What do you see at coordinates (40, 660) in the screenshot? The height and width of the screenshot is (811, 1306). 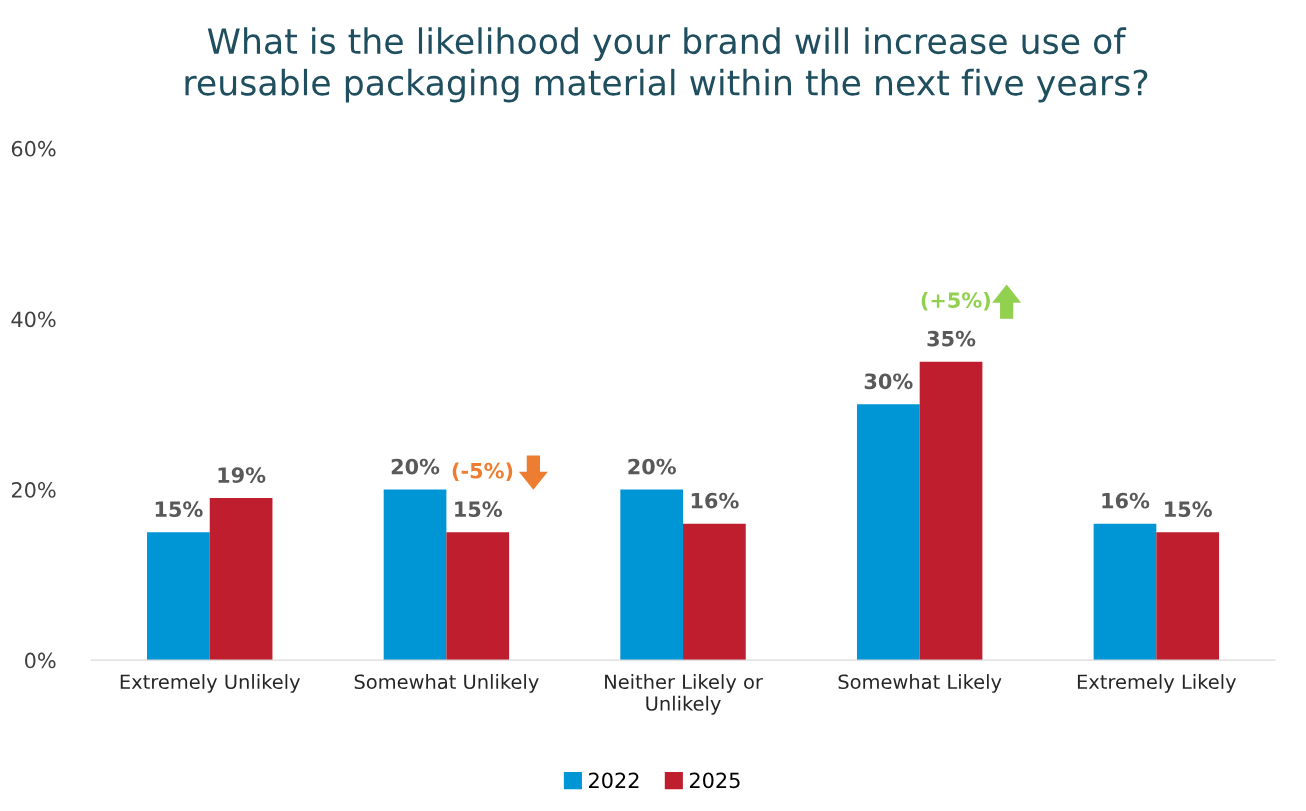 I see `y-tick-label: 0%` at bounding box center [40, 660].